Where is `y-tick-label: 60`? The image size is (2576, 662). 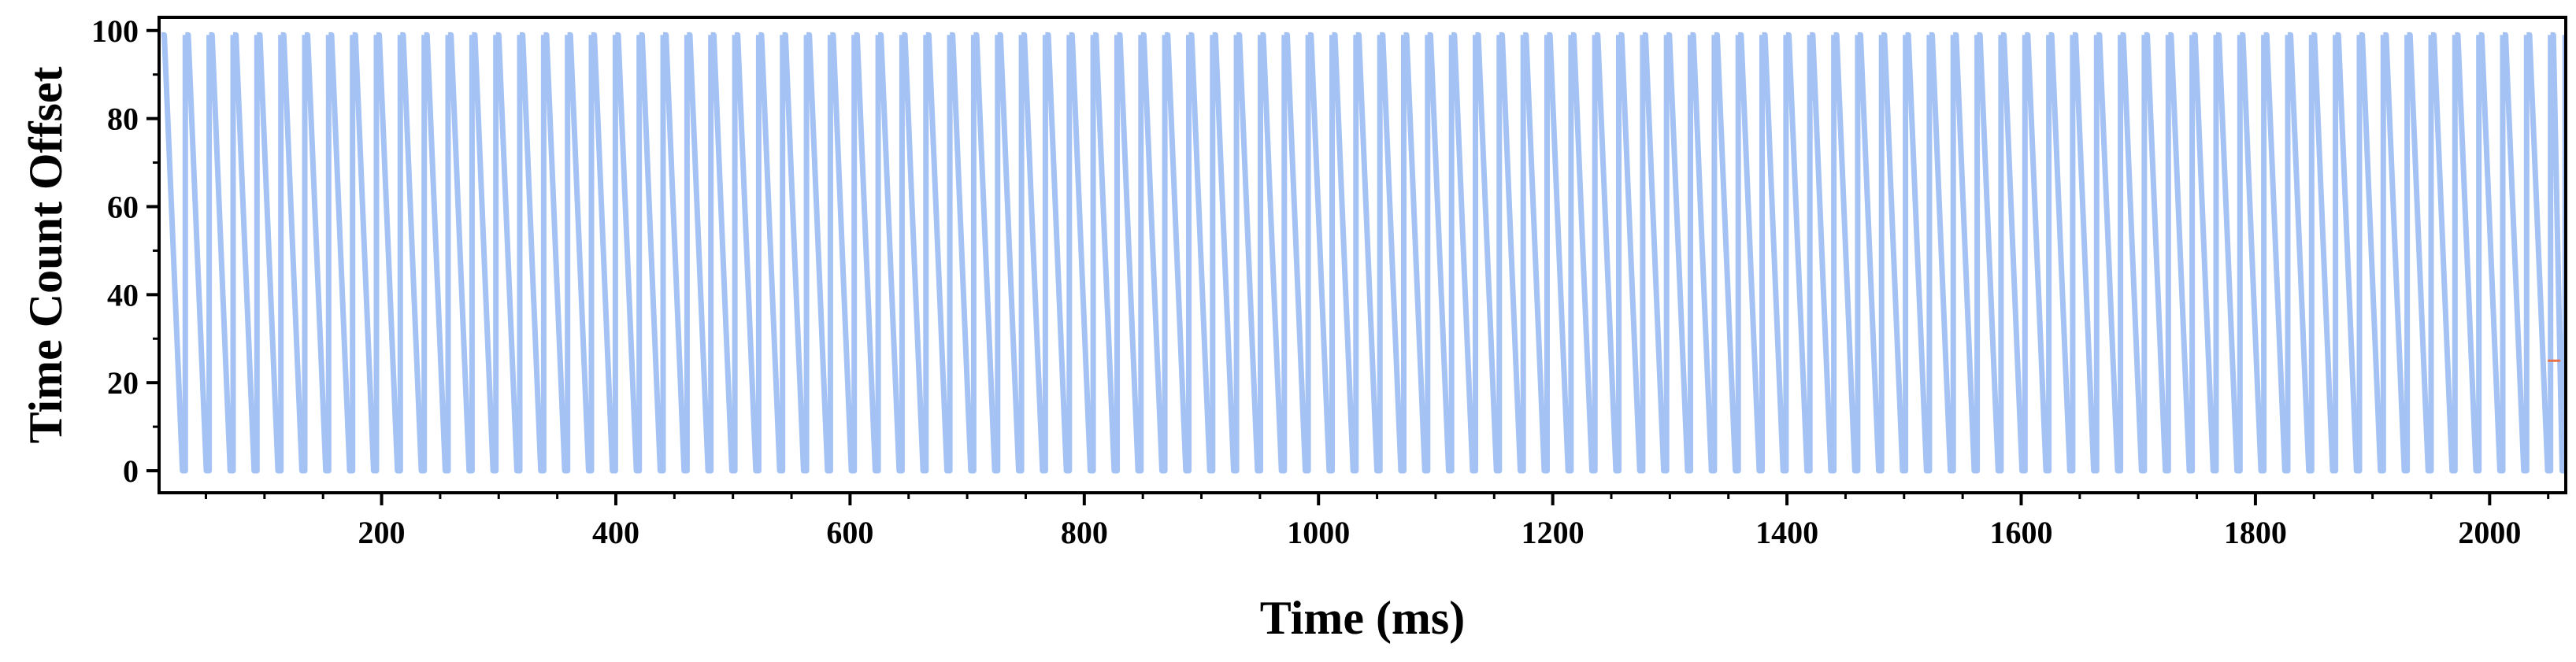 y-tick-label: 60 is located at coordinates (123, 206).